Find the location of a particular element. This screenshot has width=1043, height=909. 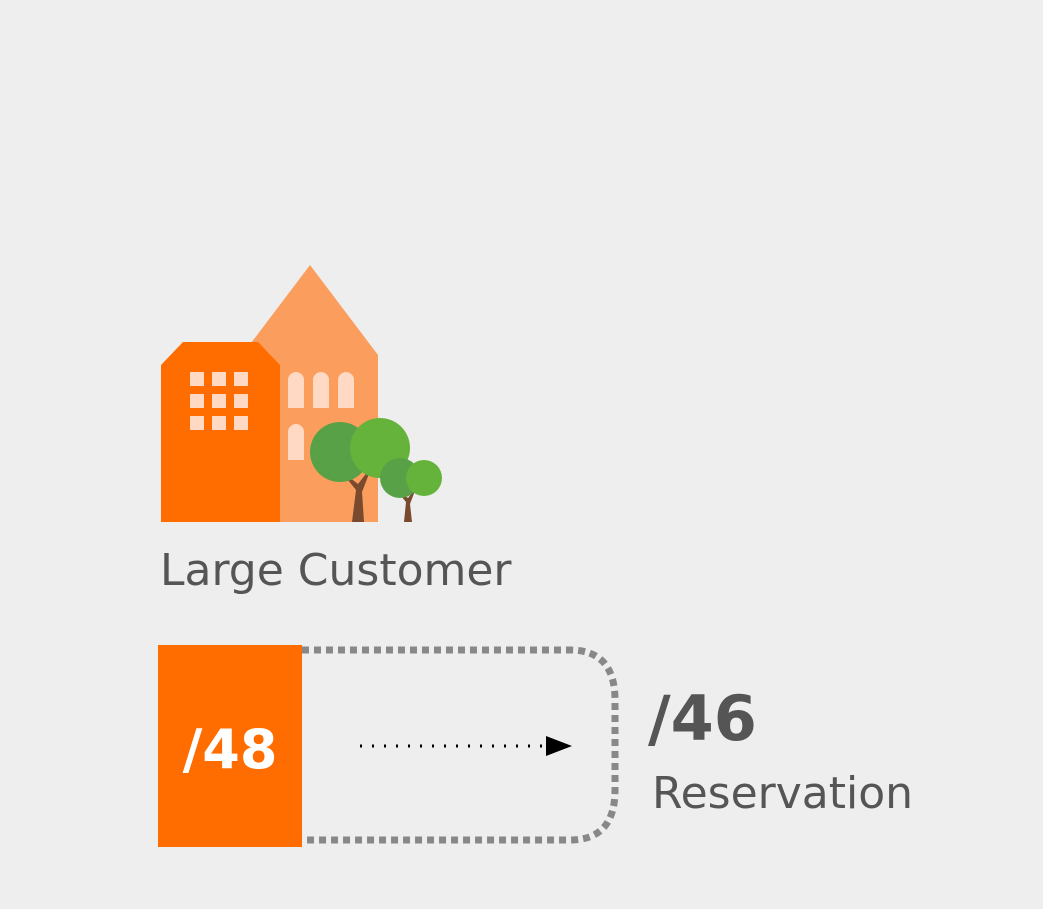

target-label: Reservation is located at coordinates (782, 793).